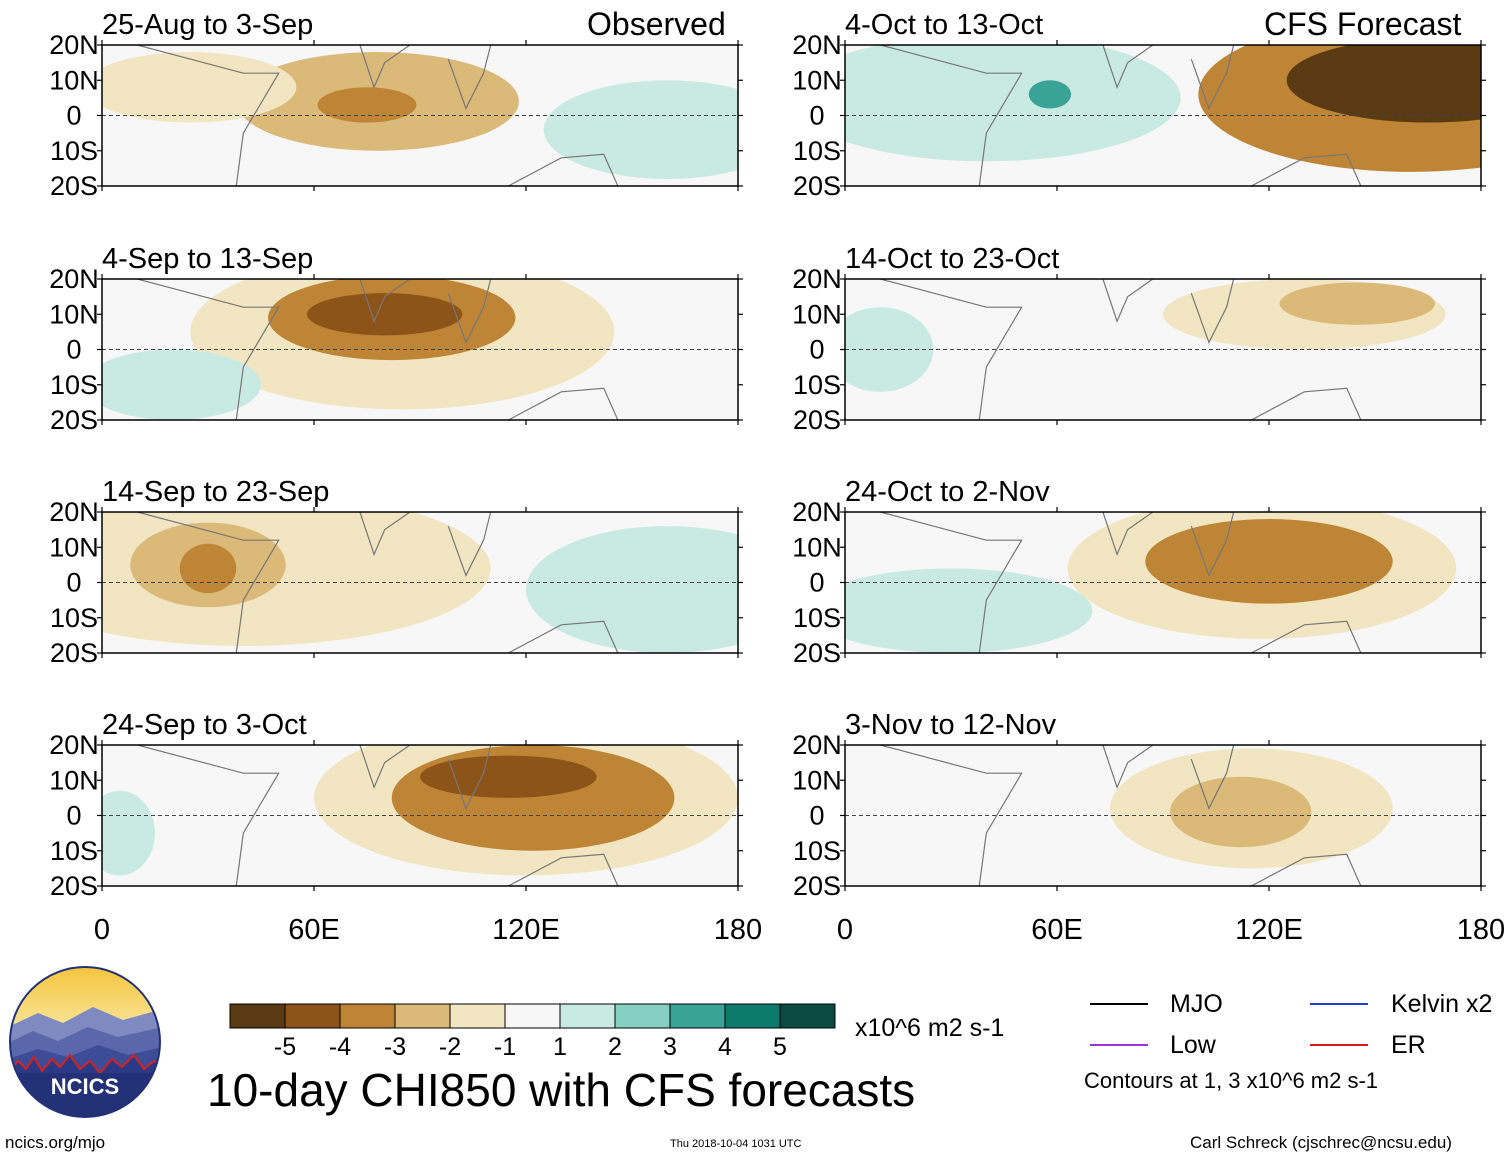  What do you see at coordinates (1321, 1142) in the screenshot?
I see `footer-author: Carl Schreck (cjschrec@ncsu.edu)` at bounding box center [1321, 1142].